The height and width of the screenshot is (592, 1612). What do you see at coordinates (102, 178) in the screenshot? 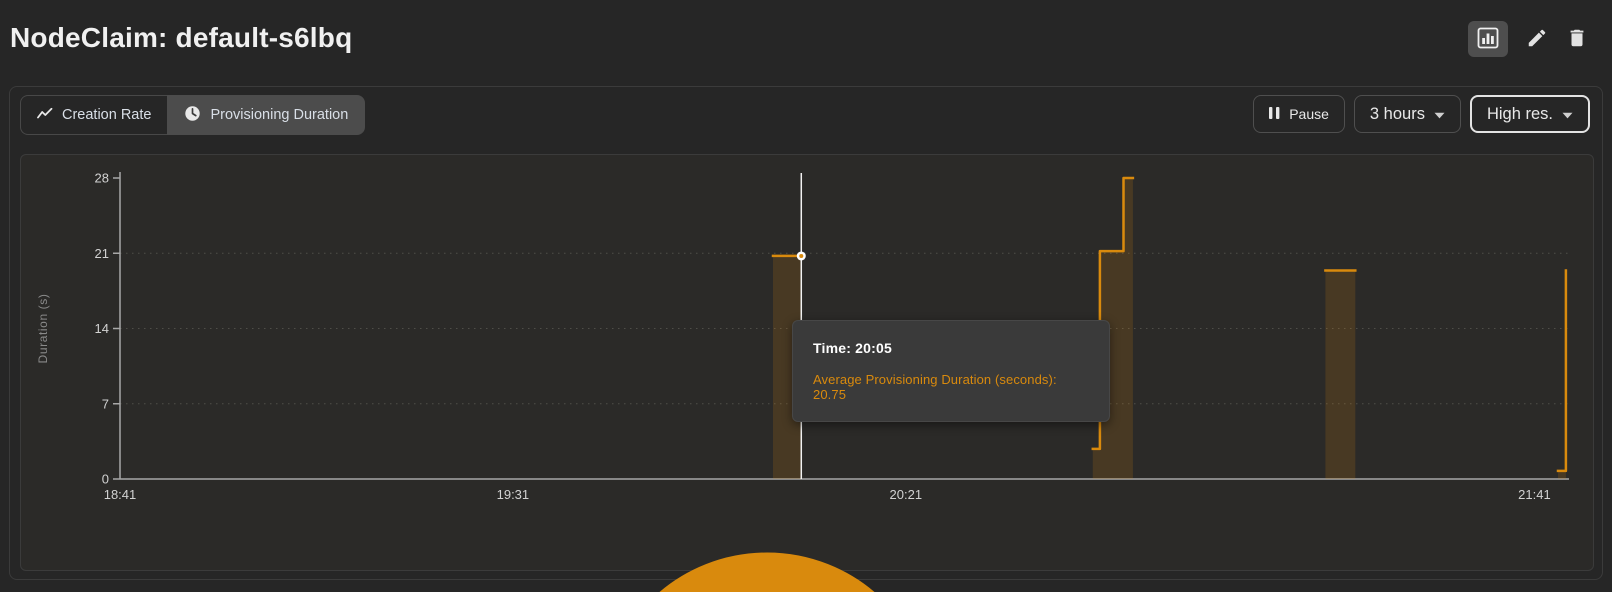
I see `svg-text: 28` at bounding box center [102, 178].